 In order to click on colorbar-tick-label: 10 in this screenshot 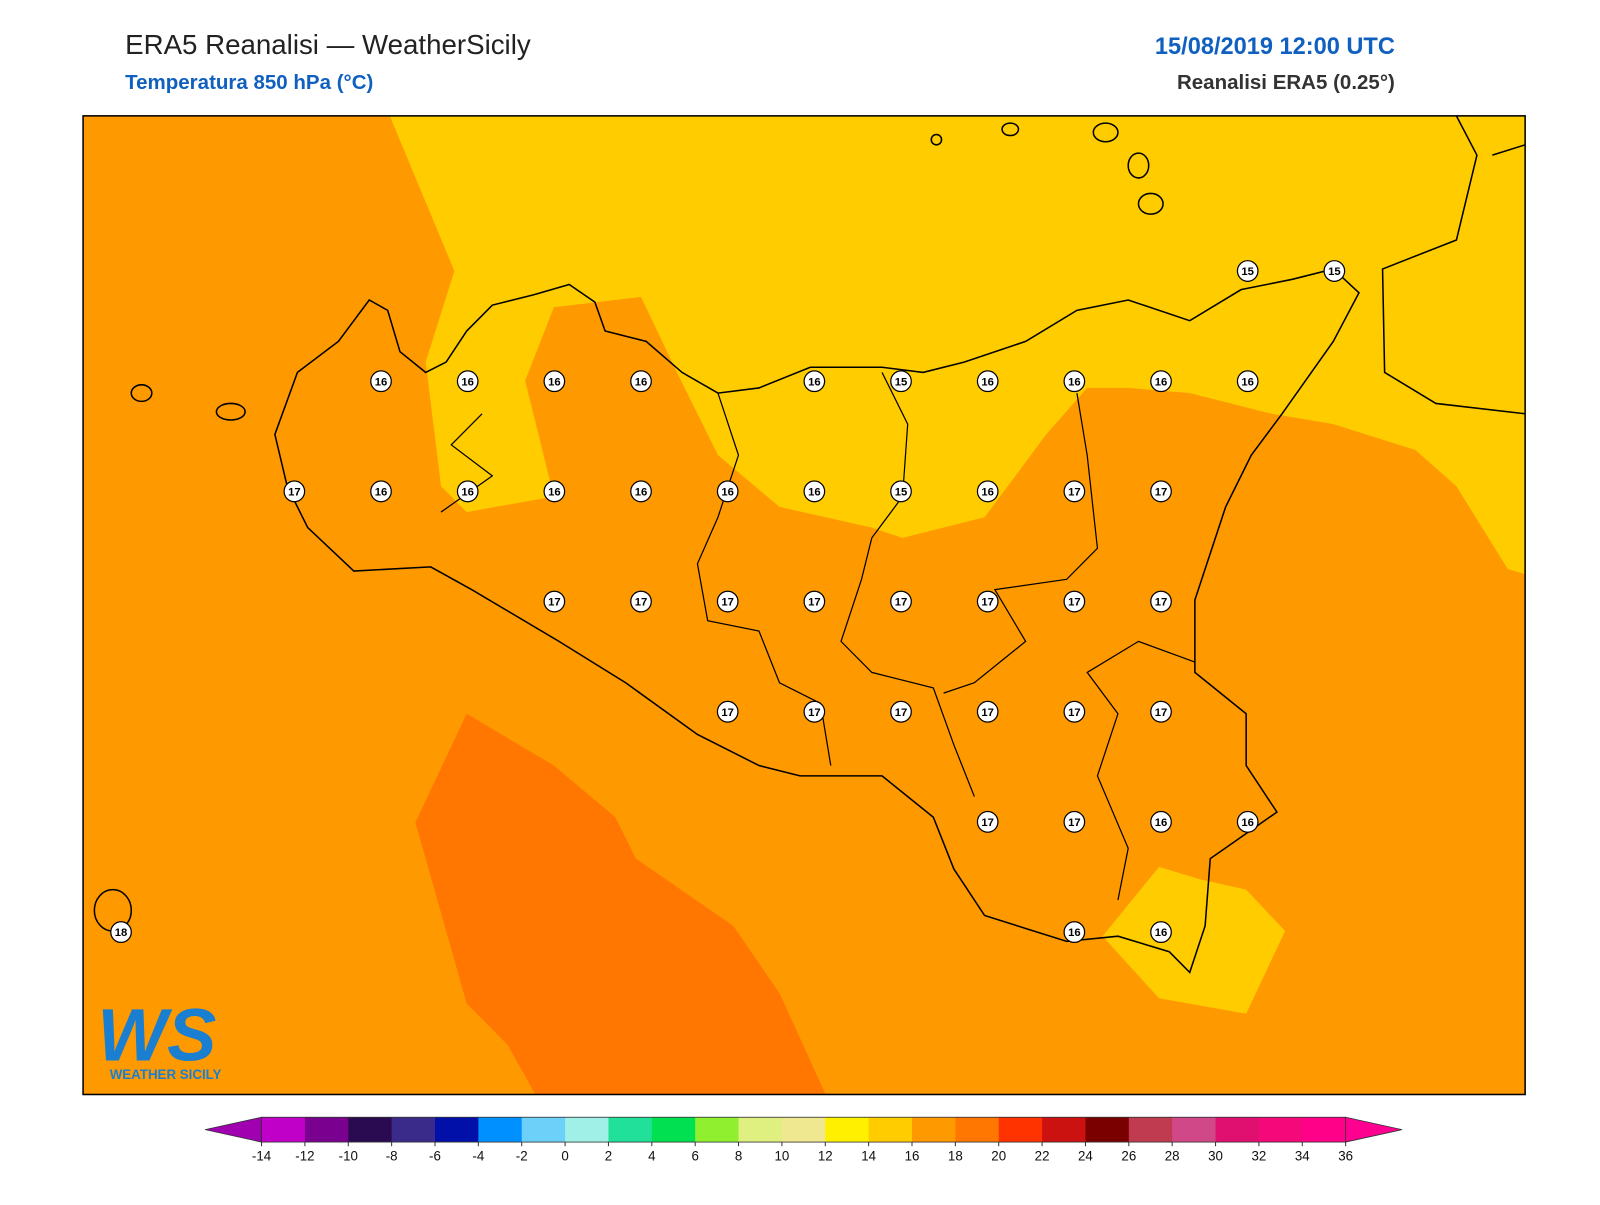, I will do `click(781, 1156)`.